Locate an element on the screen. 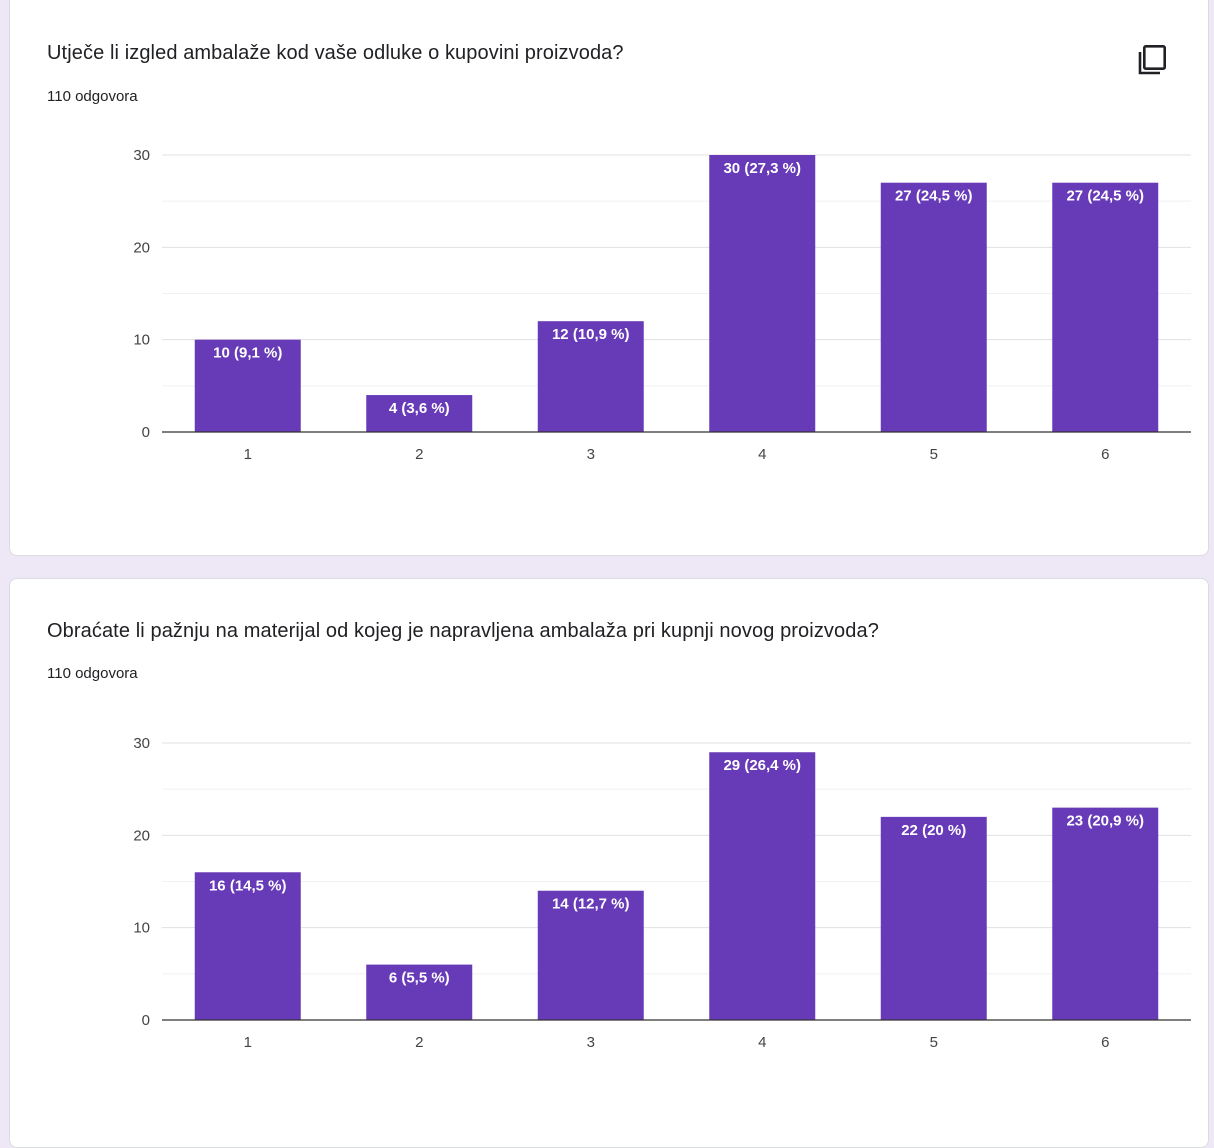 The width and height of the screenshot is (1214, 1148). bar-data-label: 22 (20 %) is located at coordinates (933, 830).